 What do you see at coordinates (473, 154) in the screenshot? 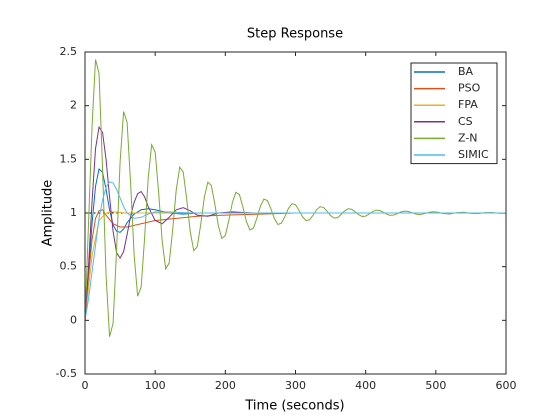
I see `legend-label: SIMIC` at bounding box center [473, 154].